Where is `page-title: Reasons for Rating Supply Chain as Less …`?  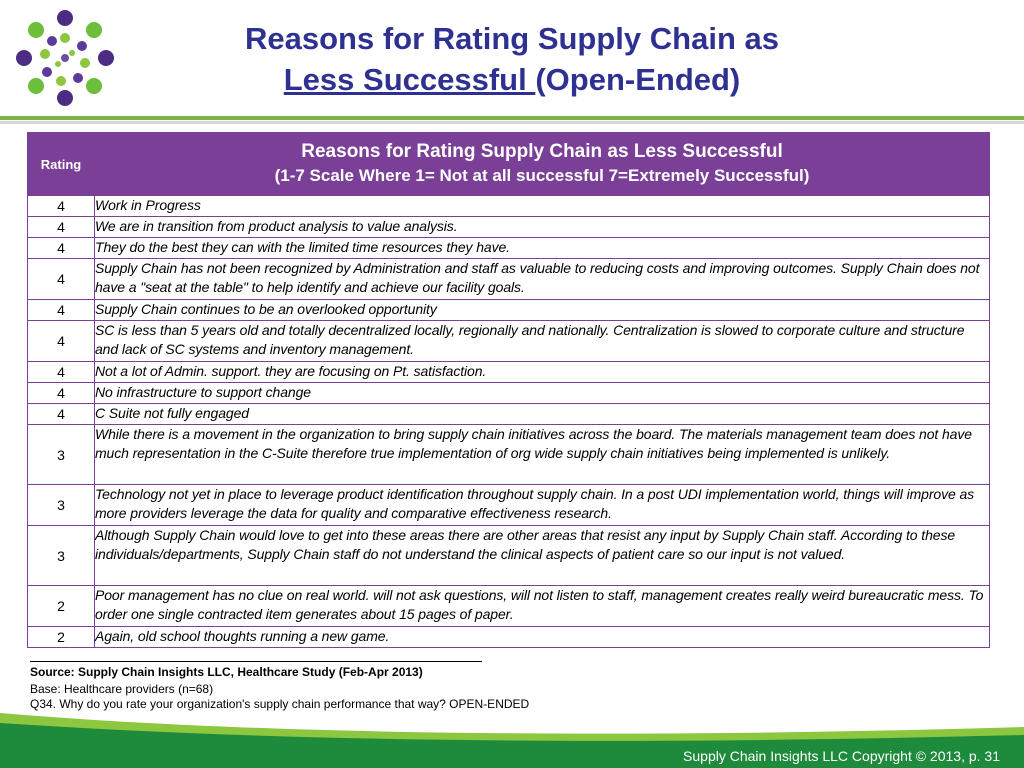 page-title: Reasons for Rating Supply Chain as Less … is located at coordinates (512, 59).